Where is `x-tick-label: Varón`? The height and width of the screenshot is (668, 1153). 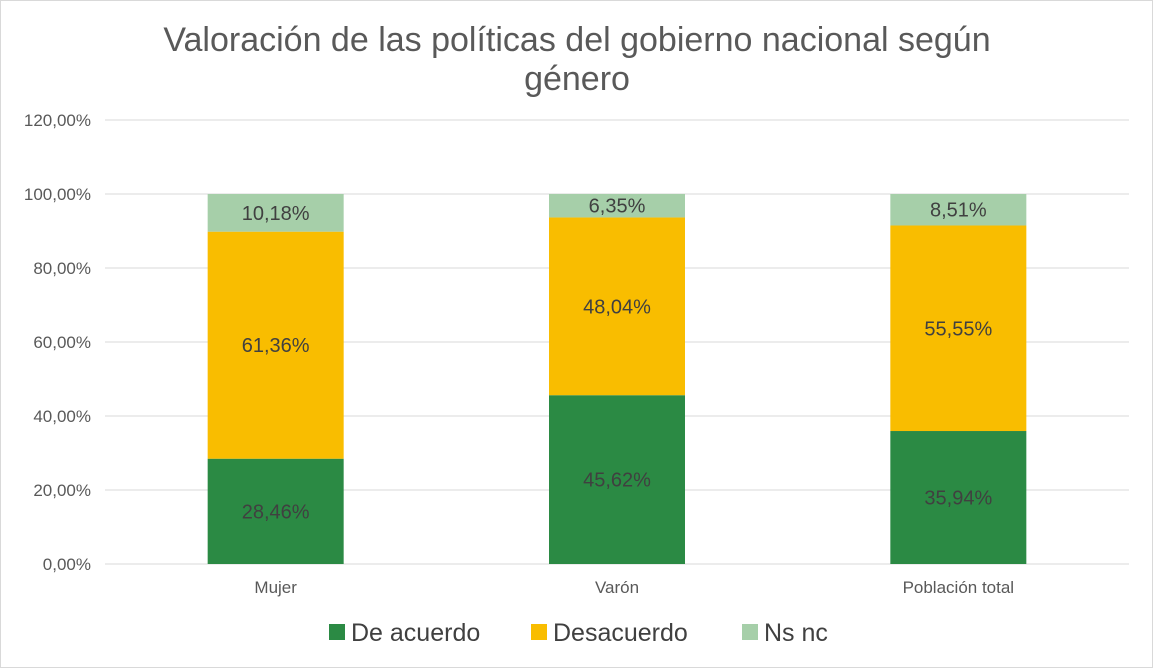
x-tick-label: Varón is located at coordinates (617, 587).